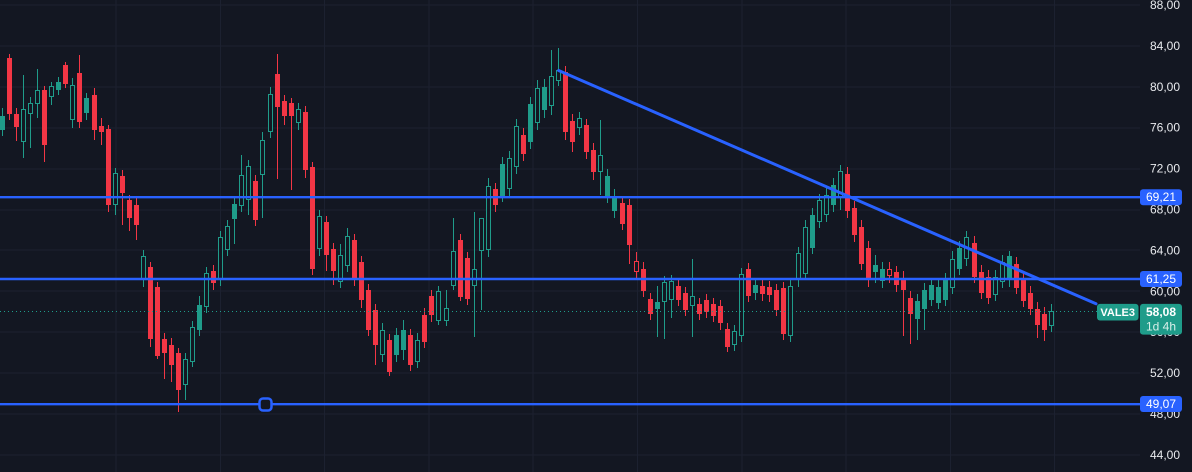 This screenshot has width=1192, height=472. What do you see at coordinates (1161, 312) in the screenshot?
I see `svg-text: 58,08` at bounding box center [1161, 312].